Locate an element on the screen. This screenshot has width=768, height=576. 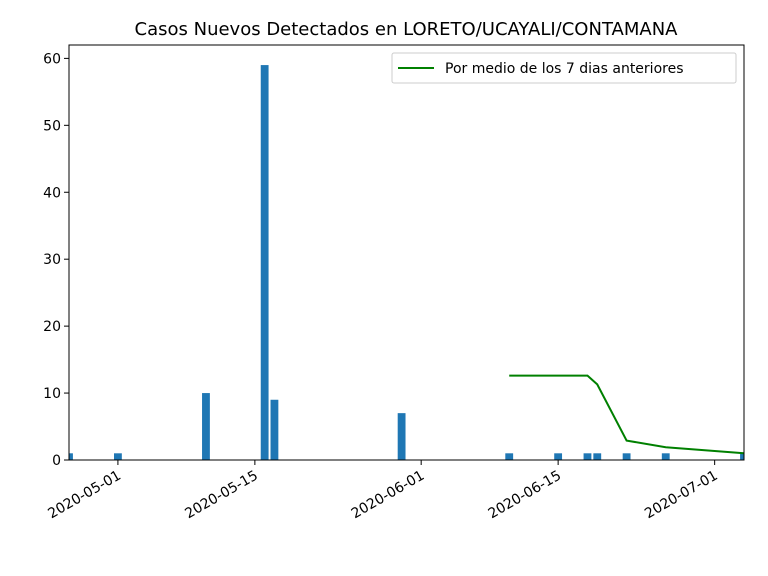
legend-label: Por medio de los 7 dias anteriores is located at coordinates (564, 69).